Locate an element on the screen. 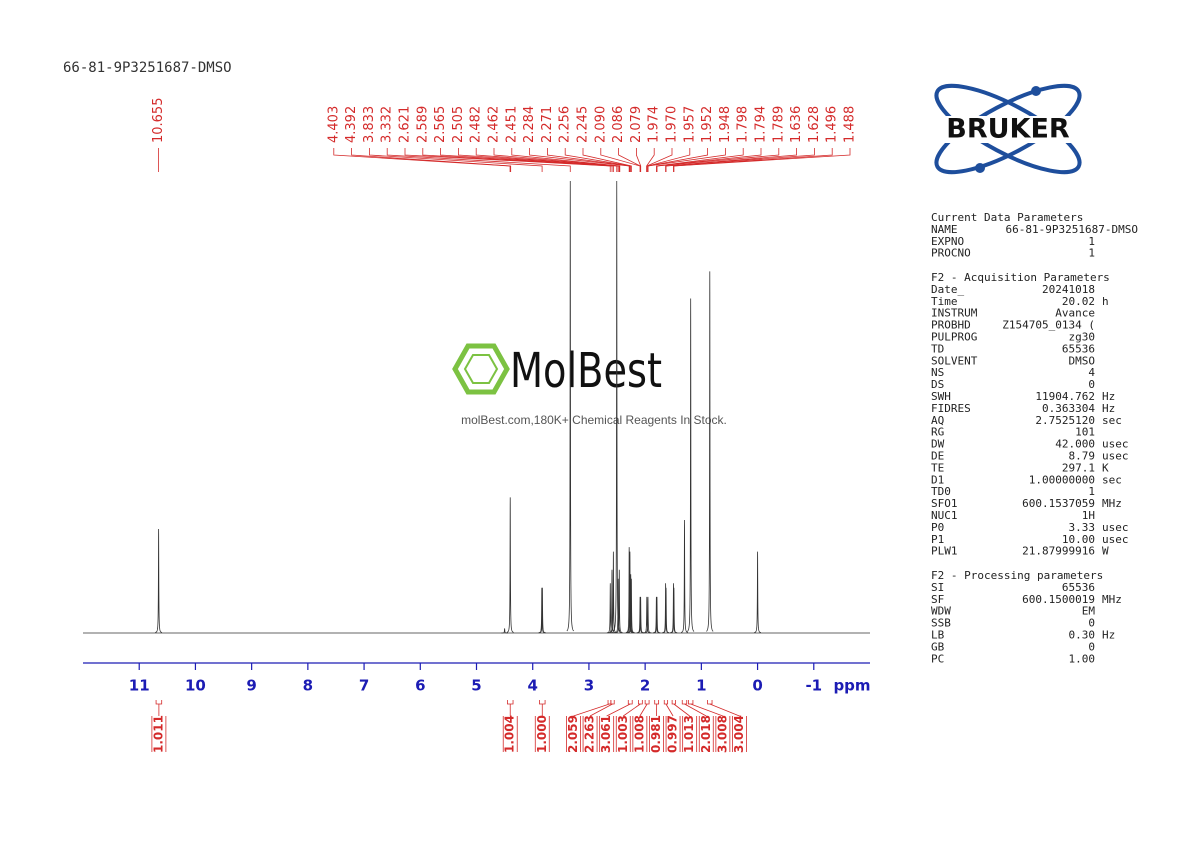  param-value: 1.00 is located at coordinates (1082, 658).